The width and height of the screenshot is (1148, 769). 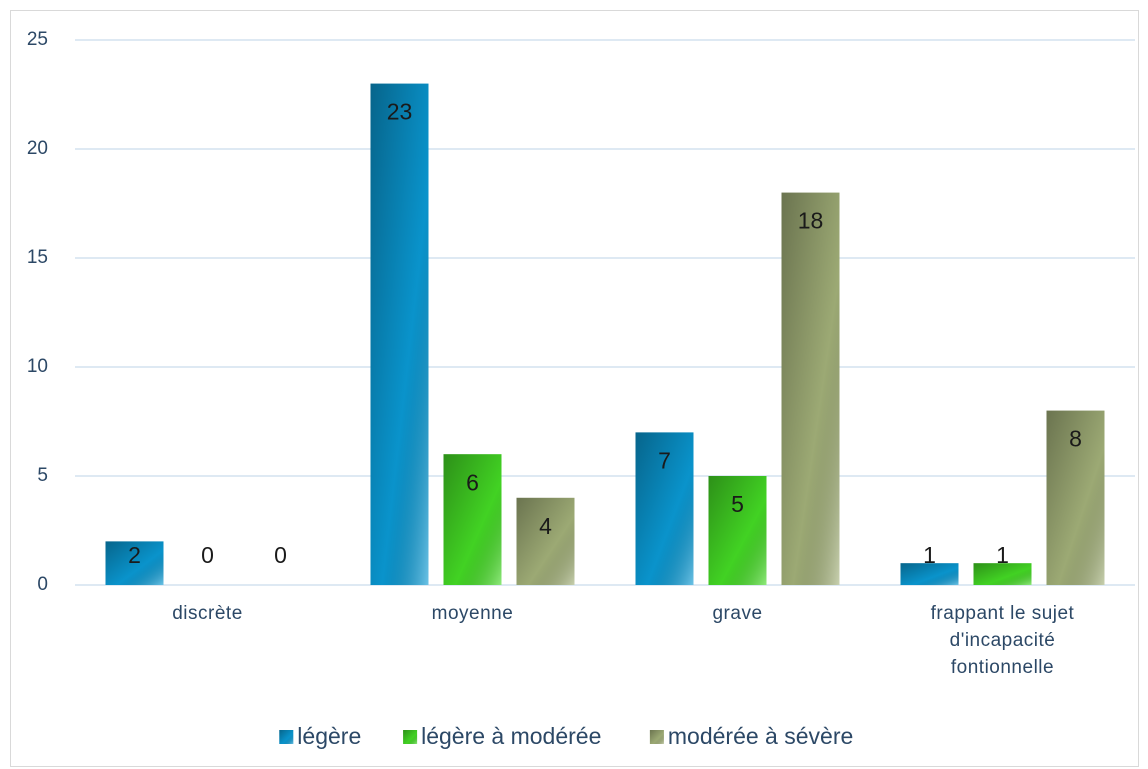 What do you see at coordinates (737, 504) in the screenshot?
I see `value-label: 5` at bounding box center [737, 504].